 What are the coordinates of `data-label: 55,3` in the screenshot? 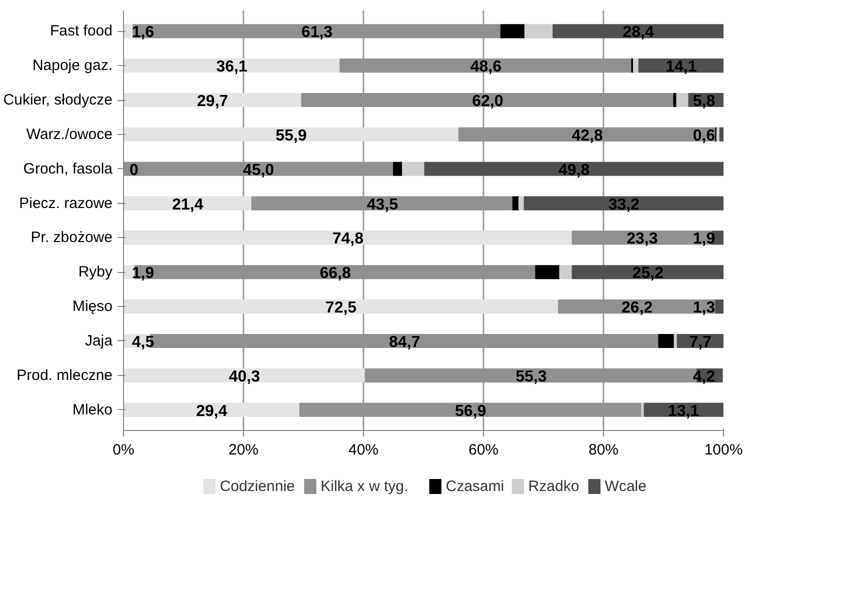 It's located at (531, 377).